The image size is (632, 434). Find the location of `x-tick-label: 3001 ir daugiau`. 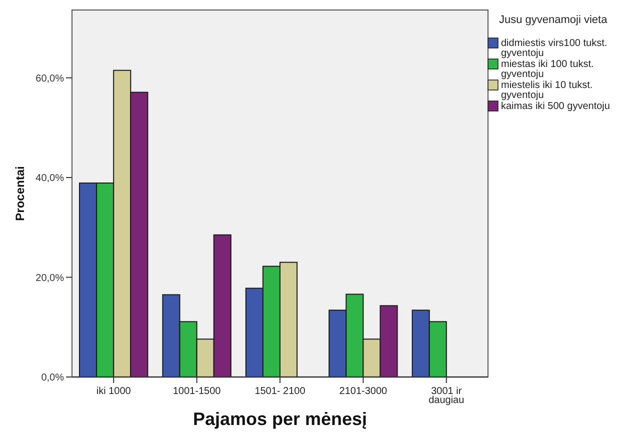

x-tick-label: 3001 ir daugiau is located at coordinates (446, 396).